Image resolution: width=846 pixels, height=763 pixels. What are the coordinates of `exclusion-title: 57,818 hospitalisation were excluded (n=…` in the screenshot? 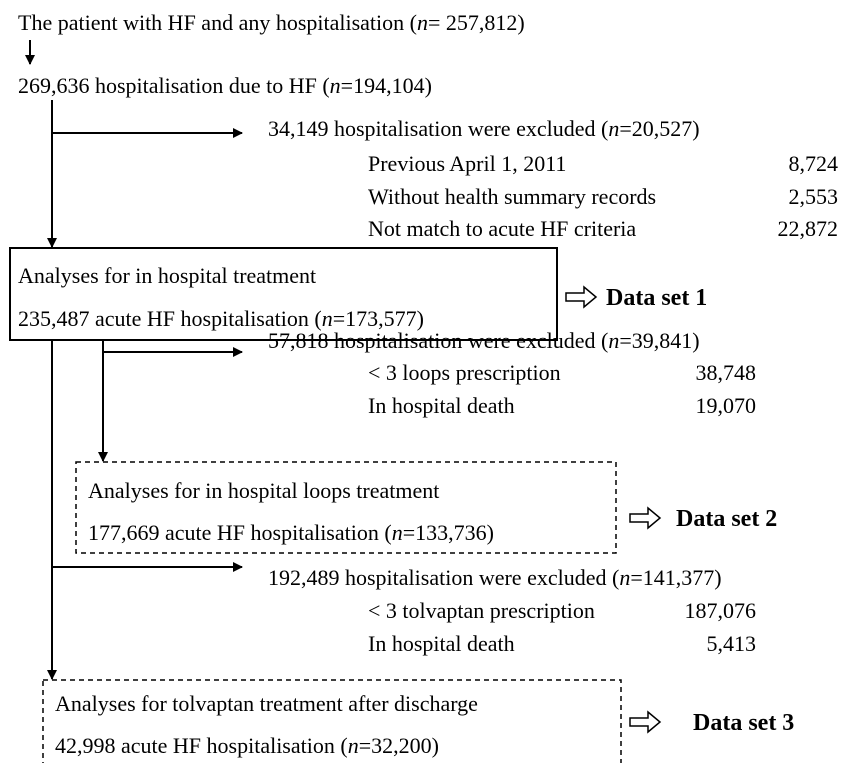 It's located at (484, 340).